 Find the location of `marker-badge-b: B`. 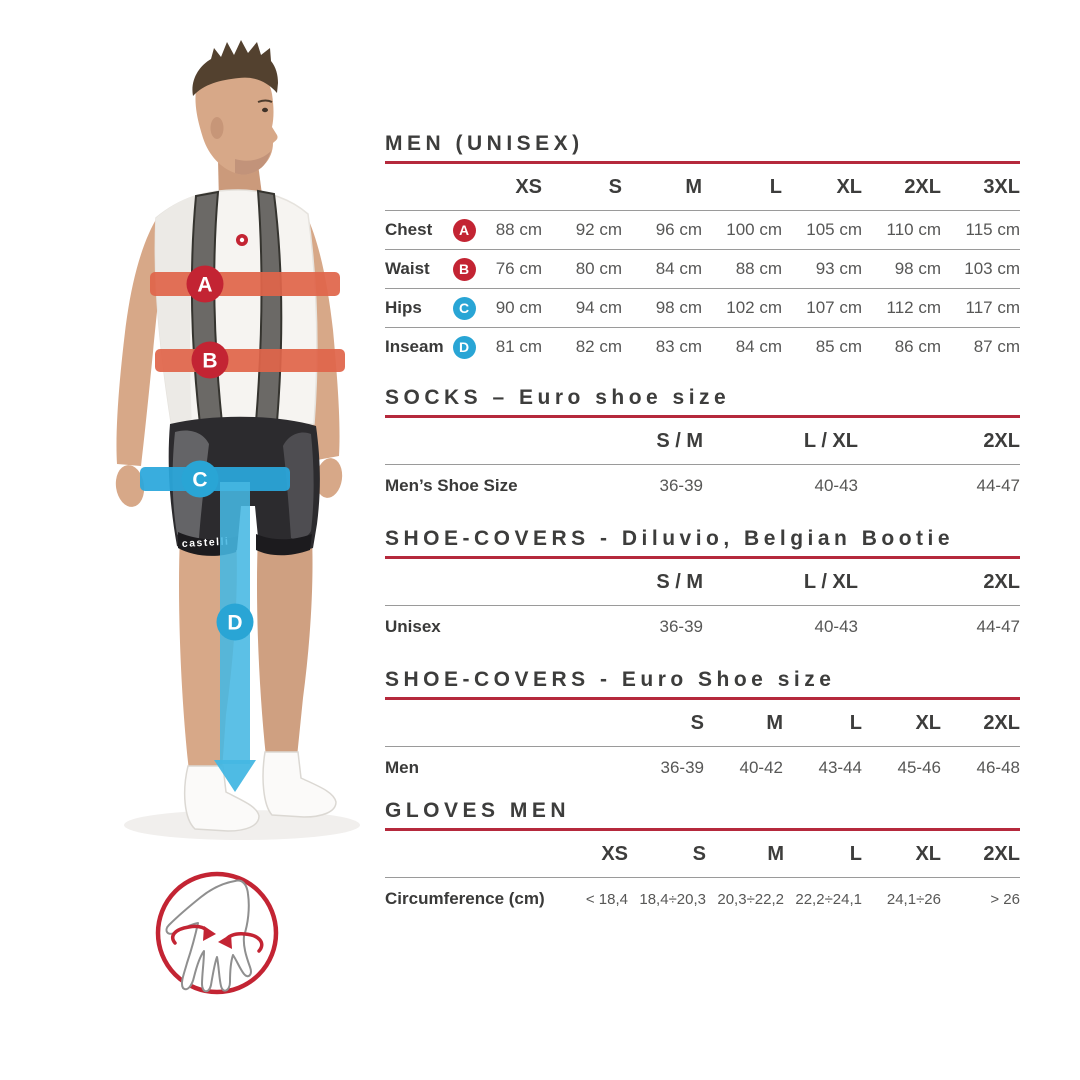

marker-badge-b: B is located at coordinates (210, 360).